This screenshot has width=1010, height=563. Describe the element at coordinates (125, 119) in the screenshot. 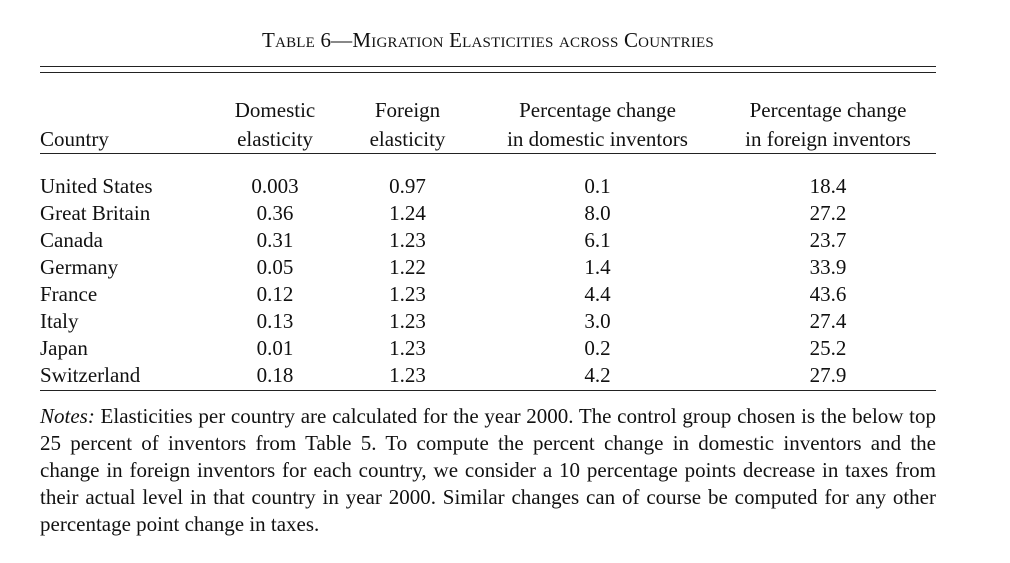

I see `column-header-country: Country` at that location.